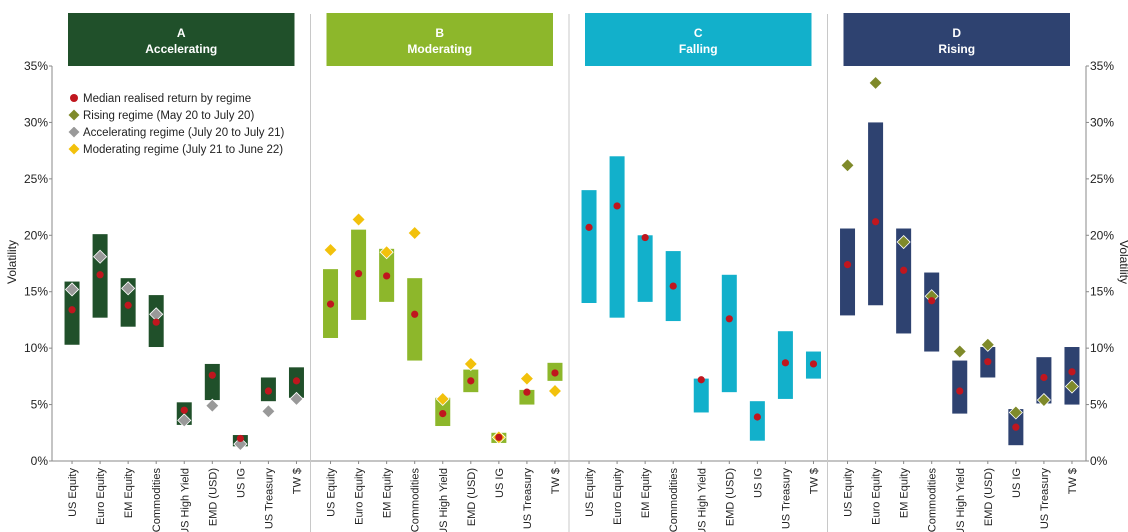 Image resolution: width=1128 pixels, height=532 pixels. I want to click on y2-tick-label: 5%, so click(1099, 405).